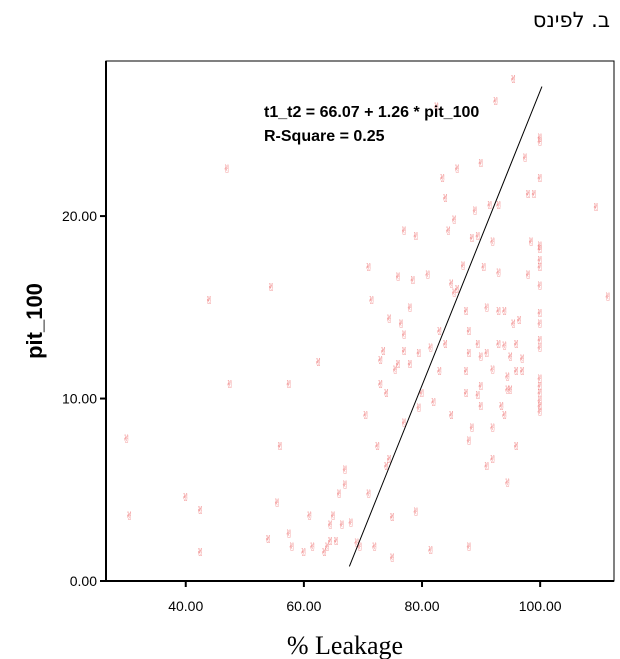  What do you see at coordinates (83, 581) in the screenshot?
I see `y-tick-label: 0.00` at bounding box center [83, 581].